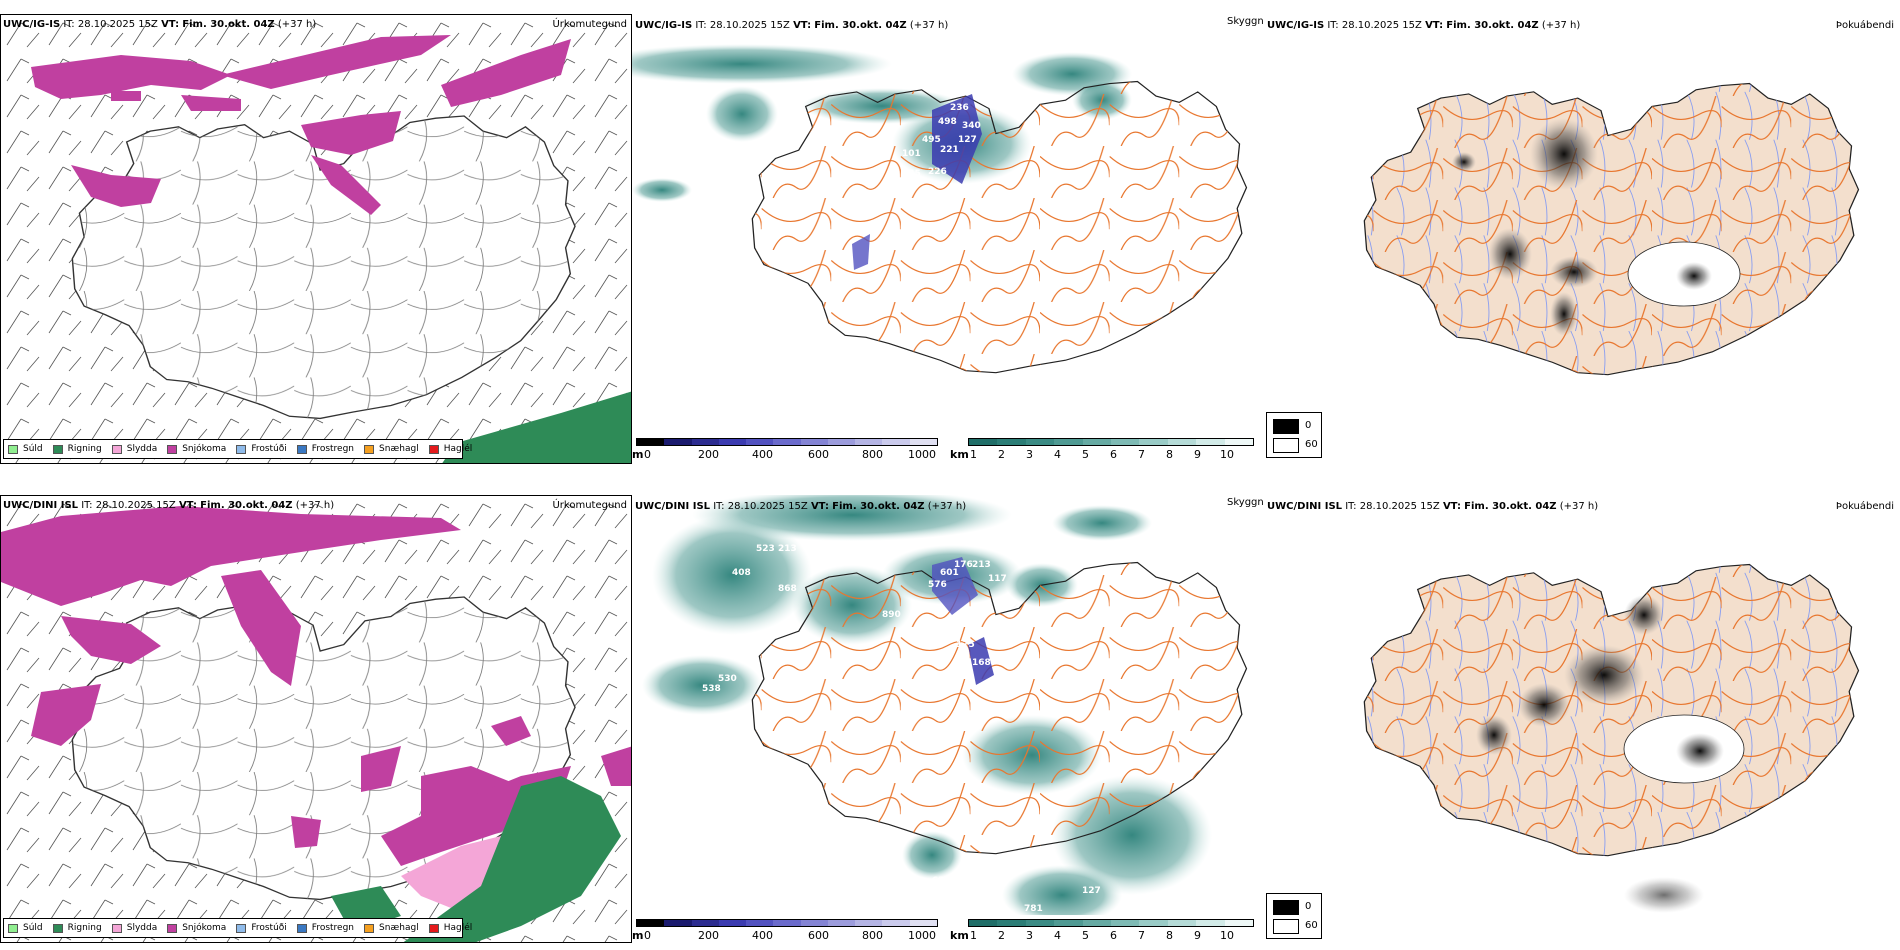  Describe the element at coordinates (947, 122) in the screenshot. I see `ceiling-label: 498` at that location.